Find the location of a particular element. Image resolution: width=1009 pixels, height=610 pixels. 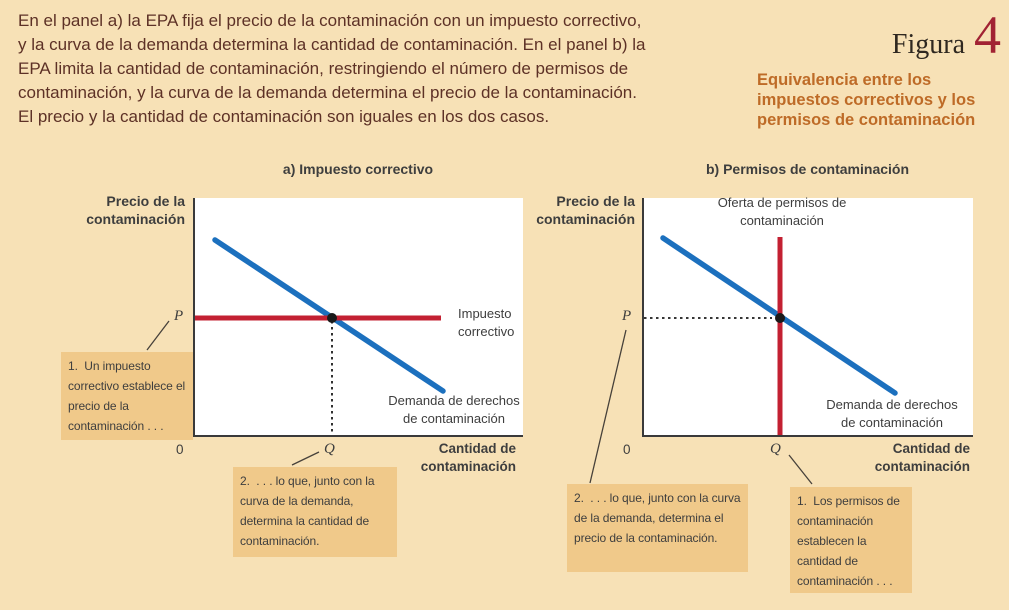

panel-a-demand-label: Demanda de derechos de contaminación is located at coordinates (454, 409).